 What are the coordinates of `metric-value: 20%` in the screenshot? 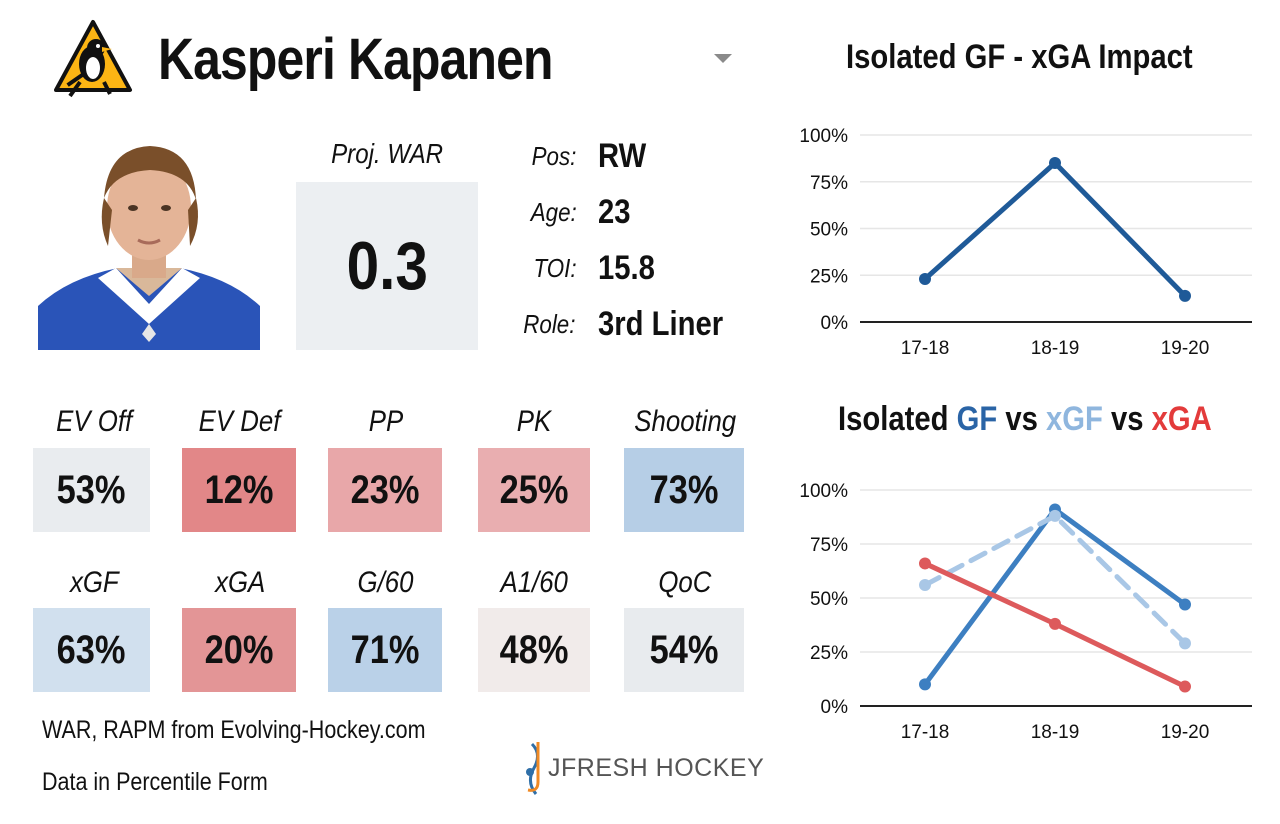 It's located at (239, 649).